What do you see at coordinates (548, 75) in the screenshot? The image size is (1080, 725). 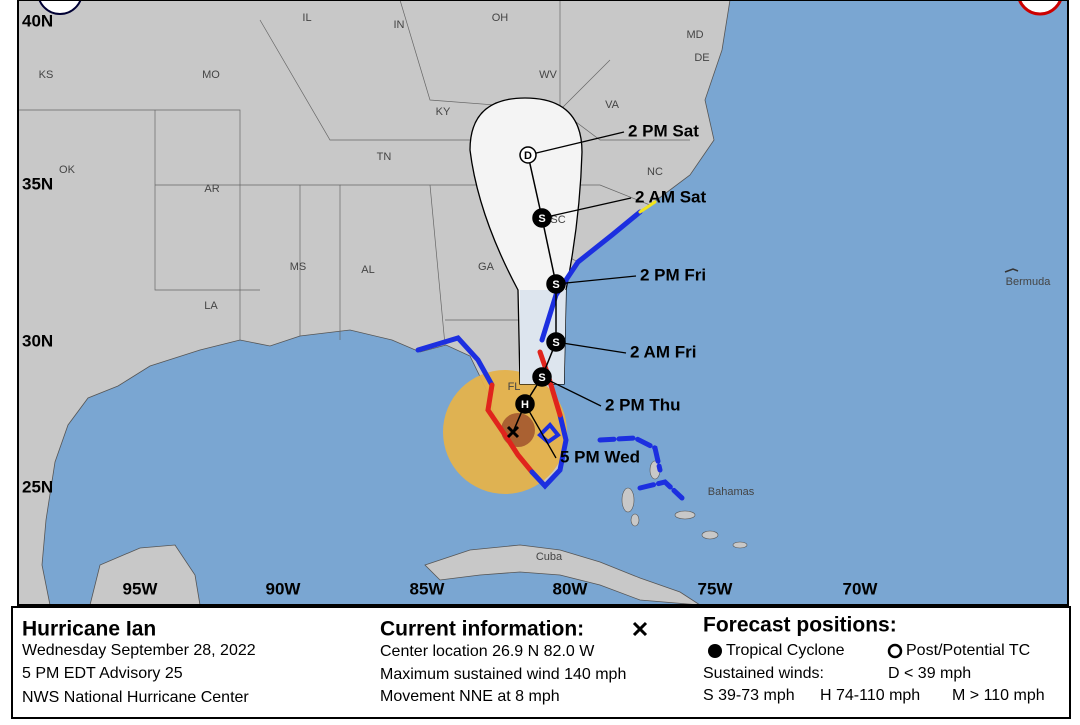 I see `place-label: WV` at bounding box center [548, 75].